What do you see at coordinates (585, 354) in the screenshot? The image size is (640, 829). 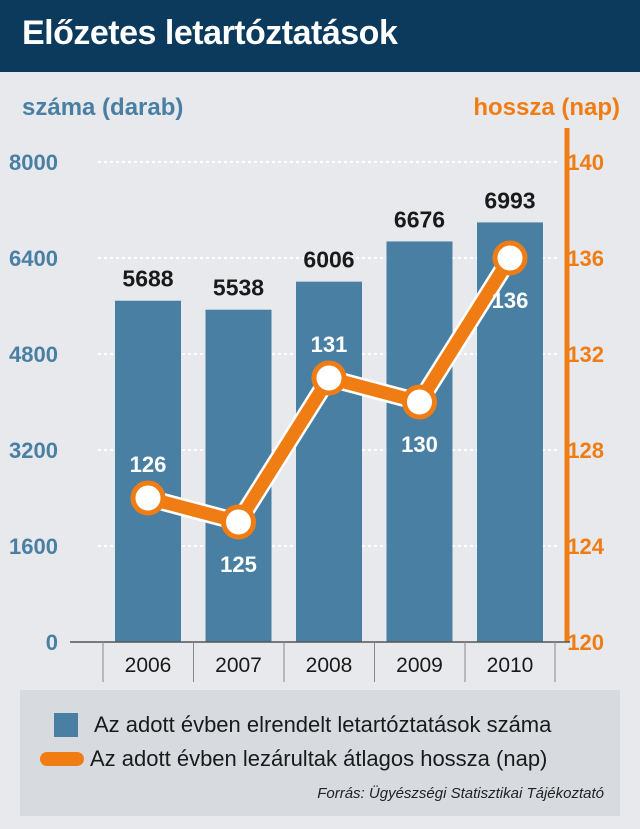 I see `right-tick-label: 132` at bounding box center [585, 354].